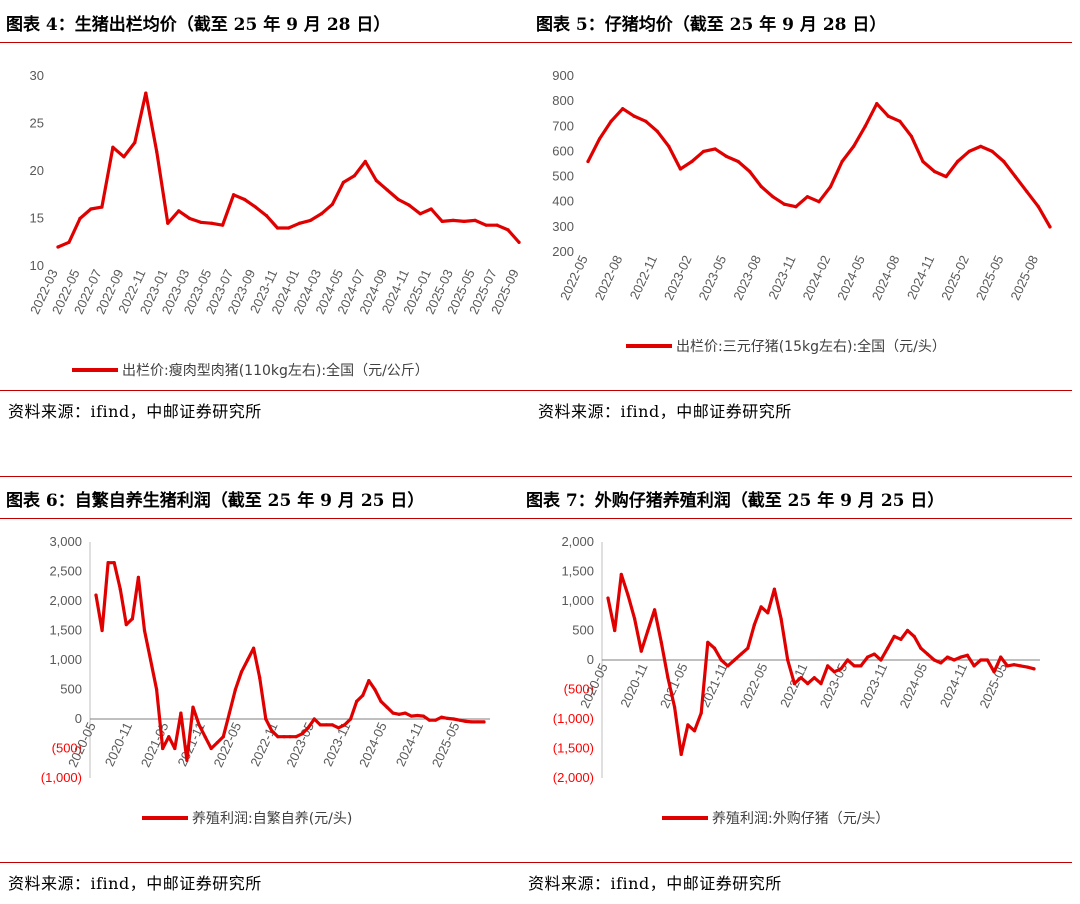 This screenshot has height=904, width=1080. I want to click on y-tick-label: 200, so click(563, 251).